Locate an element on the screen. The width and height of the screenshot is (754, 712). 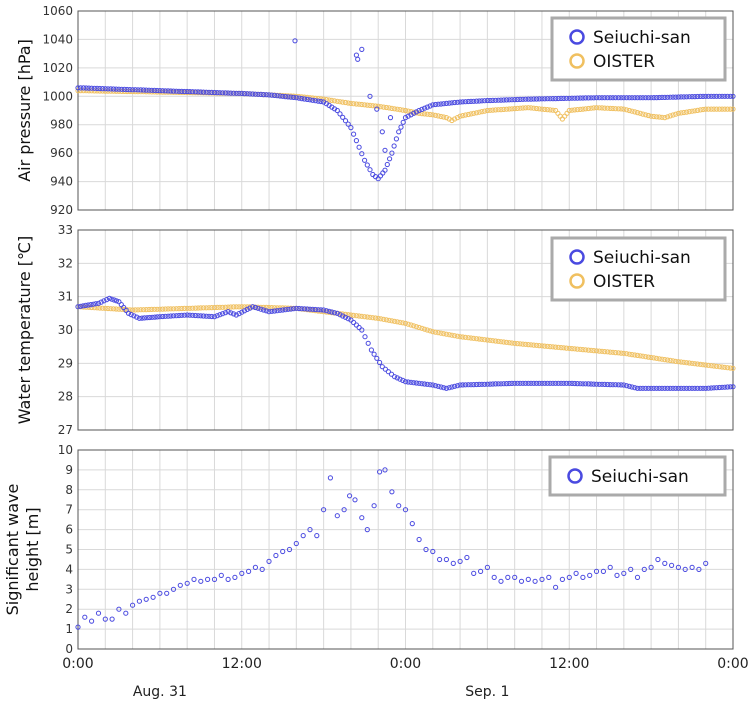
legend-label: Seiuchi-san is located at coordinates (642, 258).